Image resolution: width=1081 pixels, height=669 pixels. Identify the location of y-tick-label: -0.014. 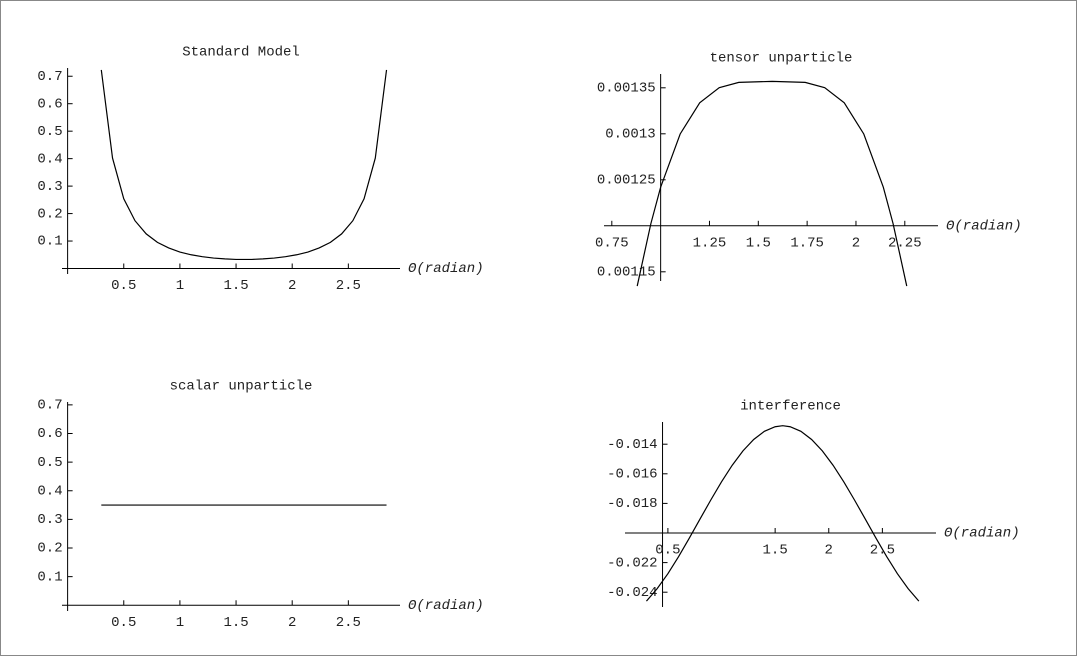
(632, 445).